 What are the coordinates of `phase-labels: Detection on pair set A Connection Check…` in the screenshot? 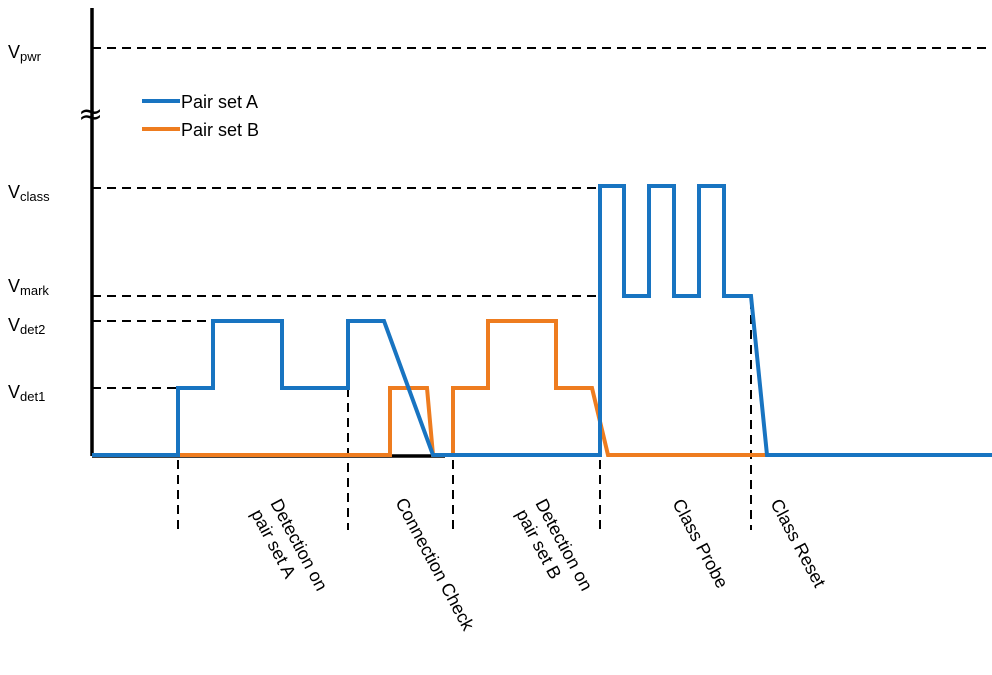 It's located at (538, 564).